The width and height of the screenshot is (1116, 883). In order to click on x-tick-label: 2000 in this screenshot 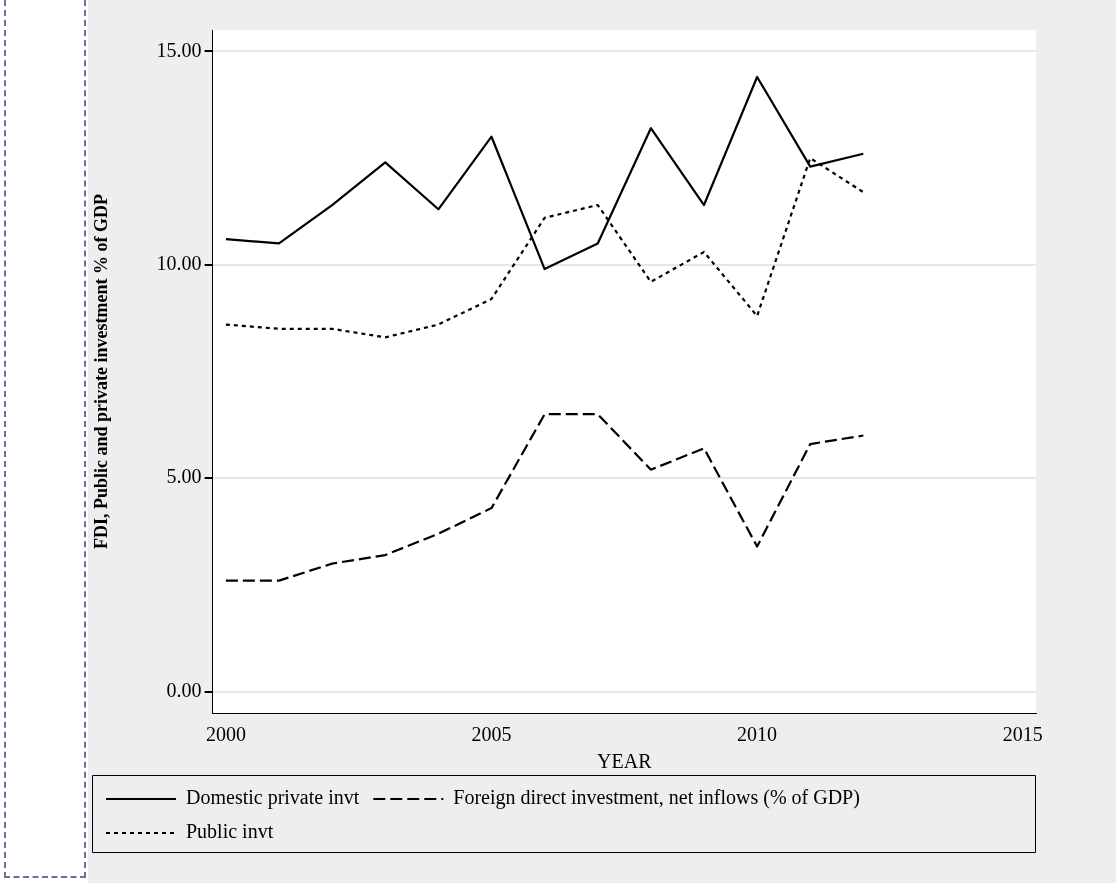, I will do `click(225, 734)`.